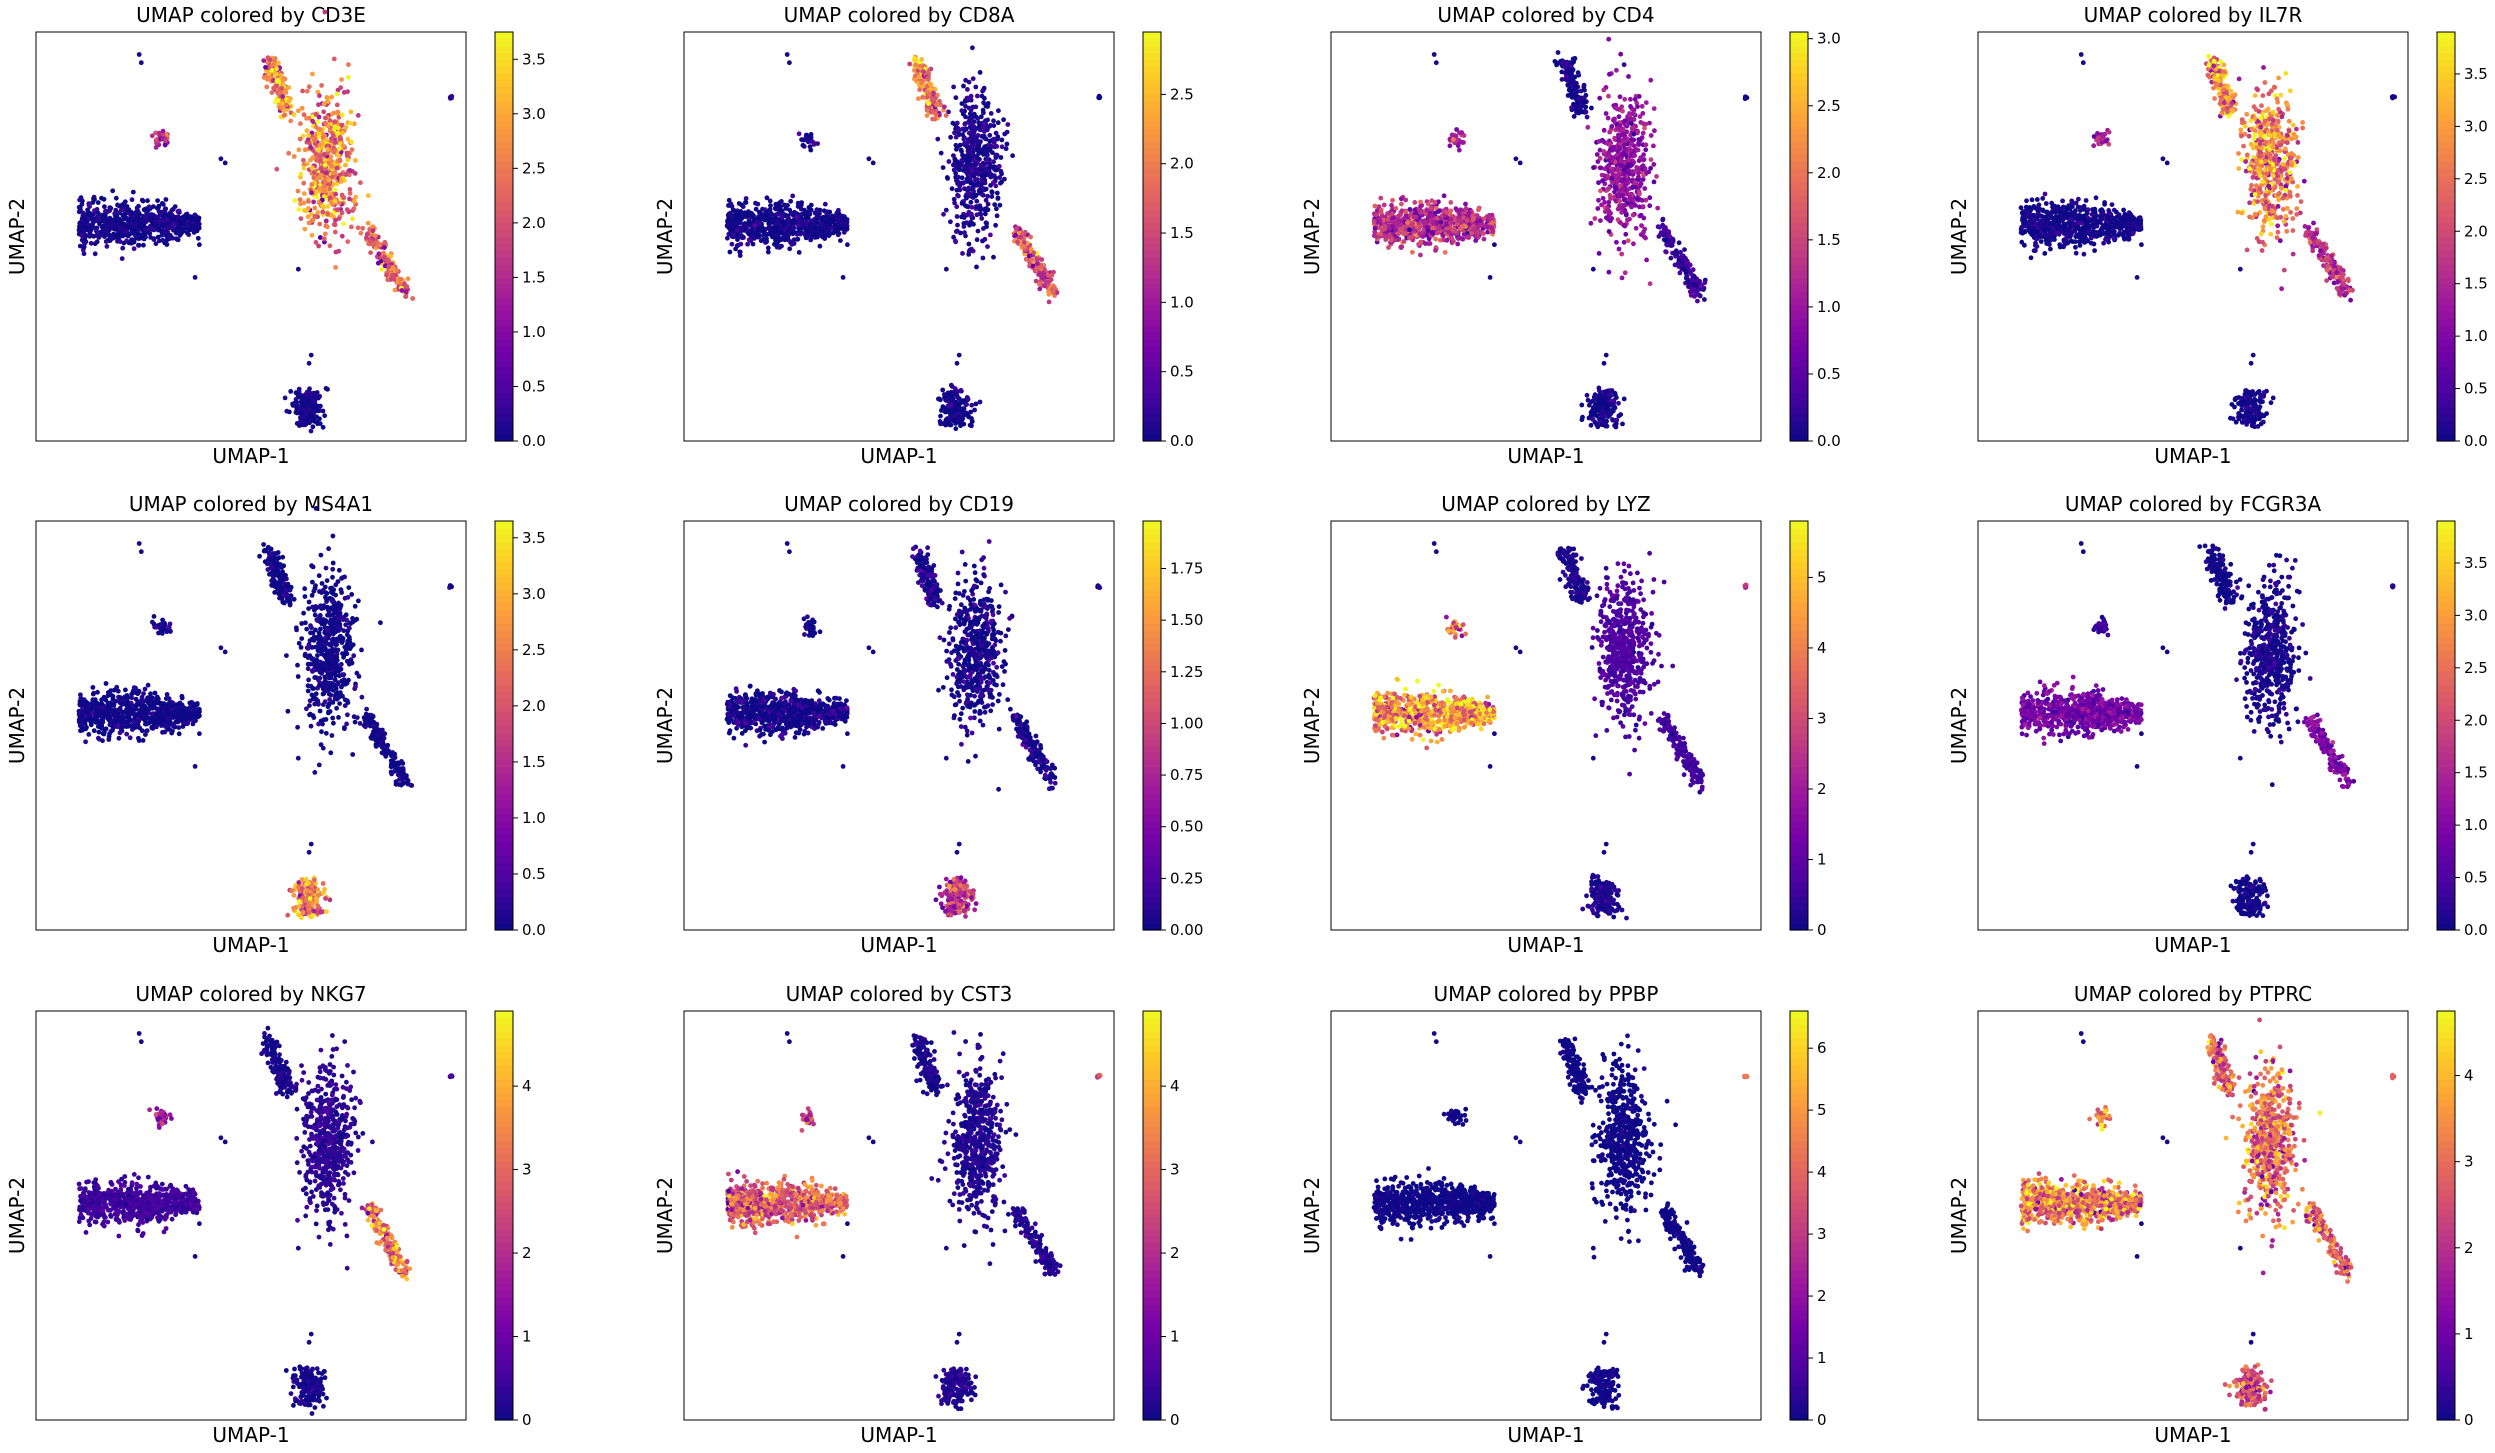 The width and height of the screenshot is (2495, 1453). Describe the element at coordinates (534, 59) in the screenshot. I see `colorbar-tick-label: 3.5` at that location.